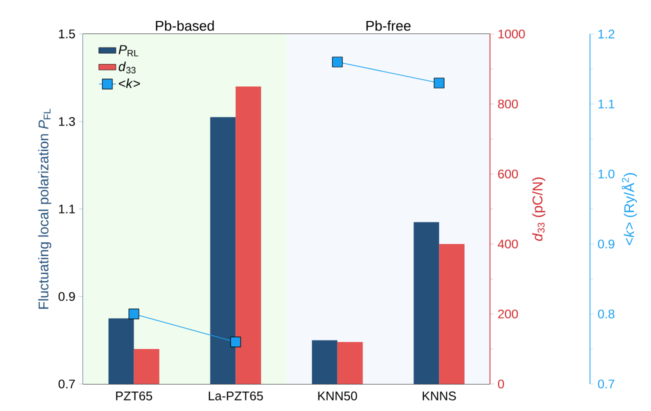 The height and width of the screenshot is (411, 651). I want to click on legend-label: <k>, so click(129, 83).